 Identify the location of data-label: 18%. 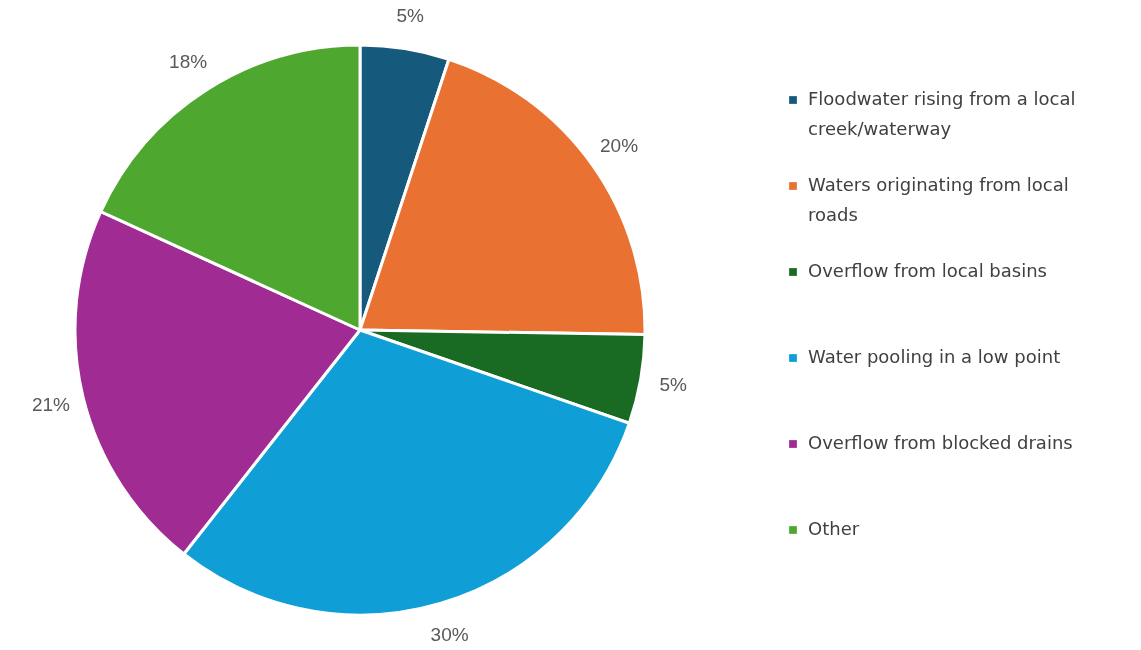
(188, 62).